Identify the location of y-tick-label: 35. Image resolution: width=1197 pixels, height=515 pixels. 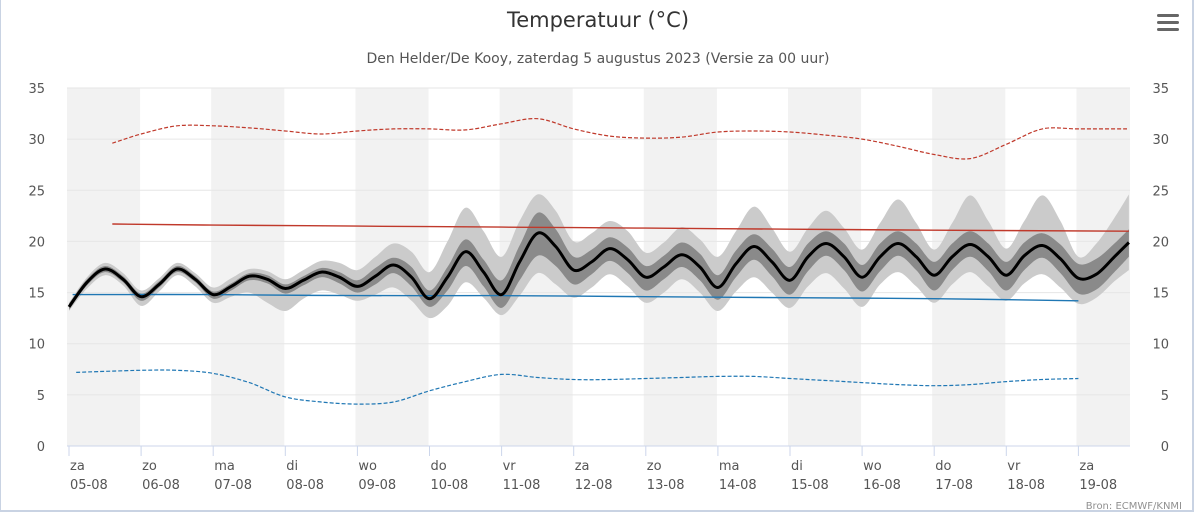
(36, 89).